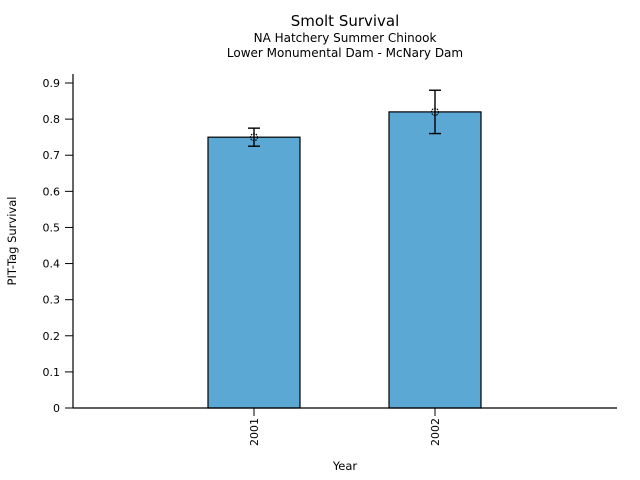  Describe the element at coordinates (254, 137) in the screenshot. I see `data-point-marker-2001` at that location.